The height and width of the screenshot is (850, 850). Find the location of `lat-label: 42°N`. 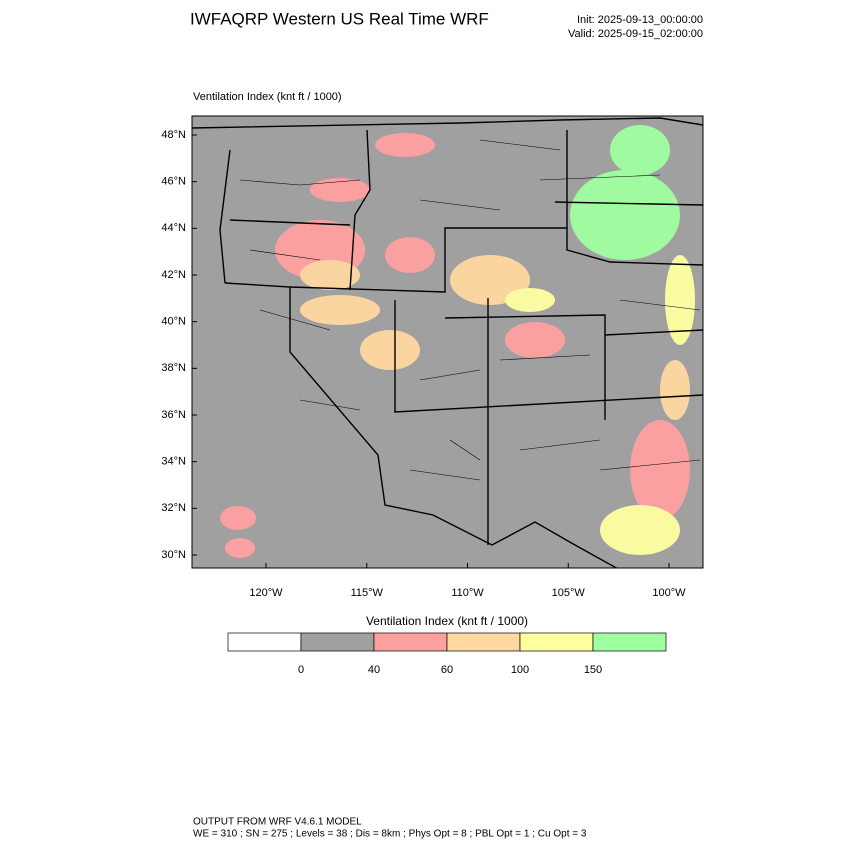

lat-label: 42°N is located at coordinates (173, 275).